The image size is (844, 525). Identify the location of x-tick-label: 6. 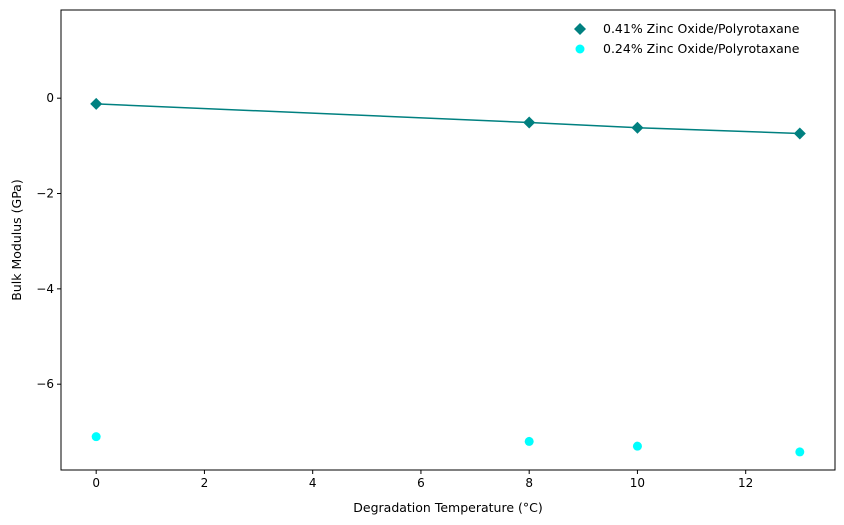
(421, 483).